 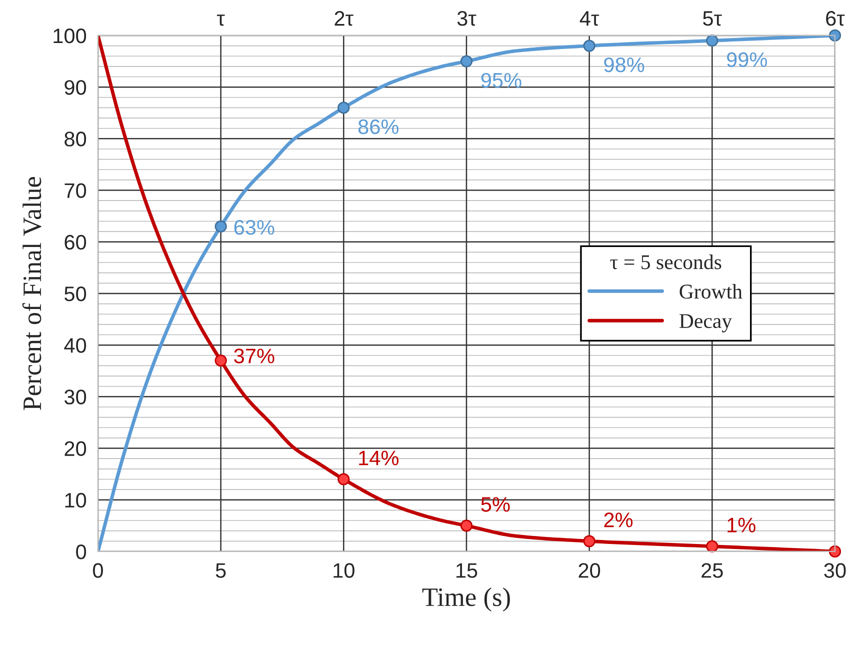 I want to click on x2-tick-label: 2τ, so click(x=344, y=18).